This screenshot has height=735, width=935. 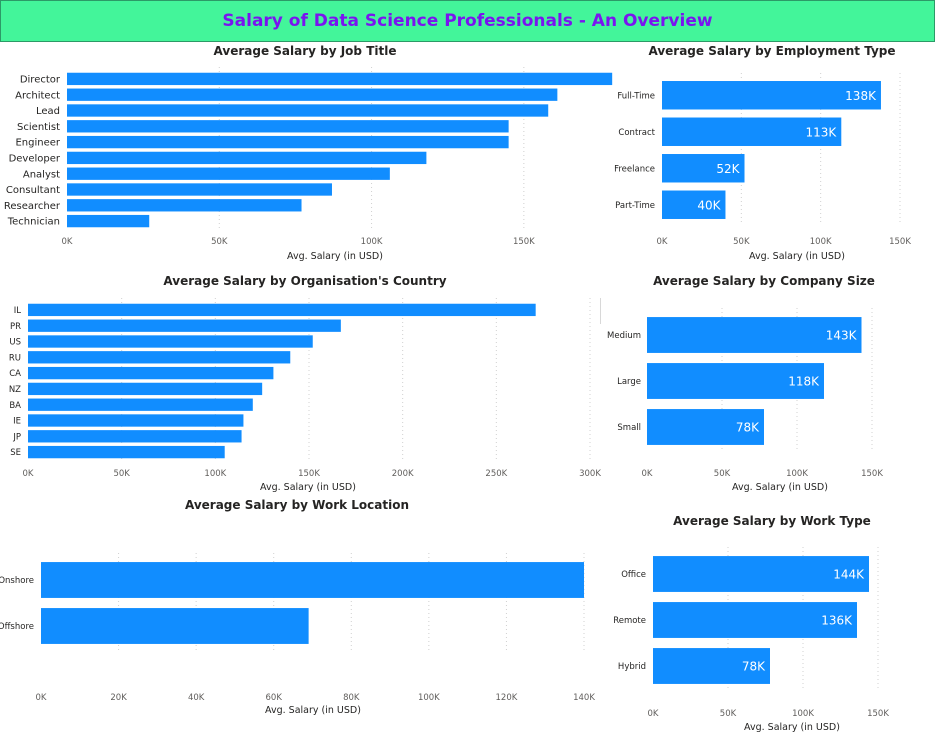 What do you see at coordinates (38, 127) in the screenshot?
I see `category-label: Scientist` at bounding box center [38, 127].